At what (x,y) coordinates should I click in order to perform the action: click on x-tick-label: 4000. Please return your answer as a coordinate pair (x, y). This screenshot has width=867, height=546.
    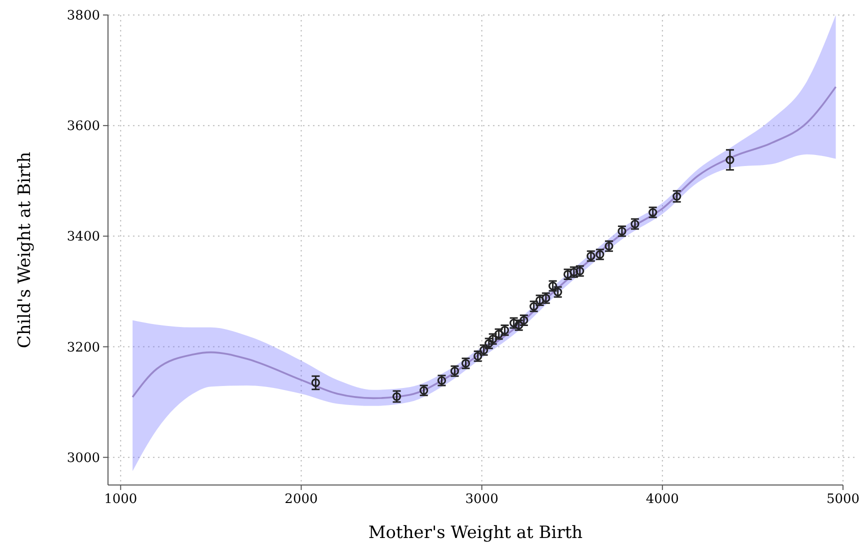
    Looking at the image, I should click on (662, 499).